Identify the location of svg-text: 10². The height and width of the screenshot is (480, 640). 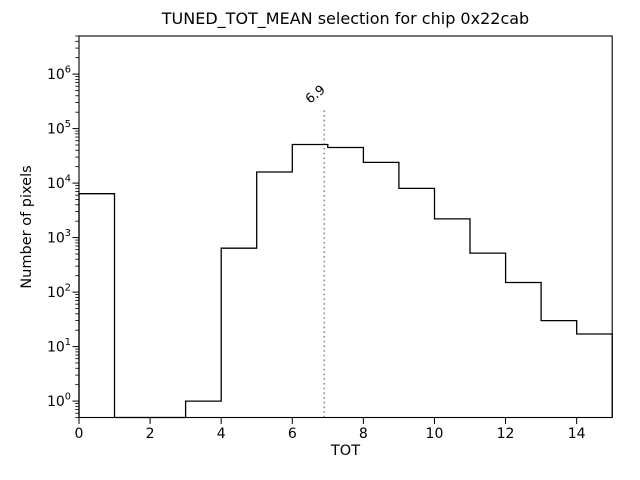
(59, 292).